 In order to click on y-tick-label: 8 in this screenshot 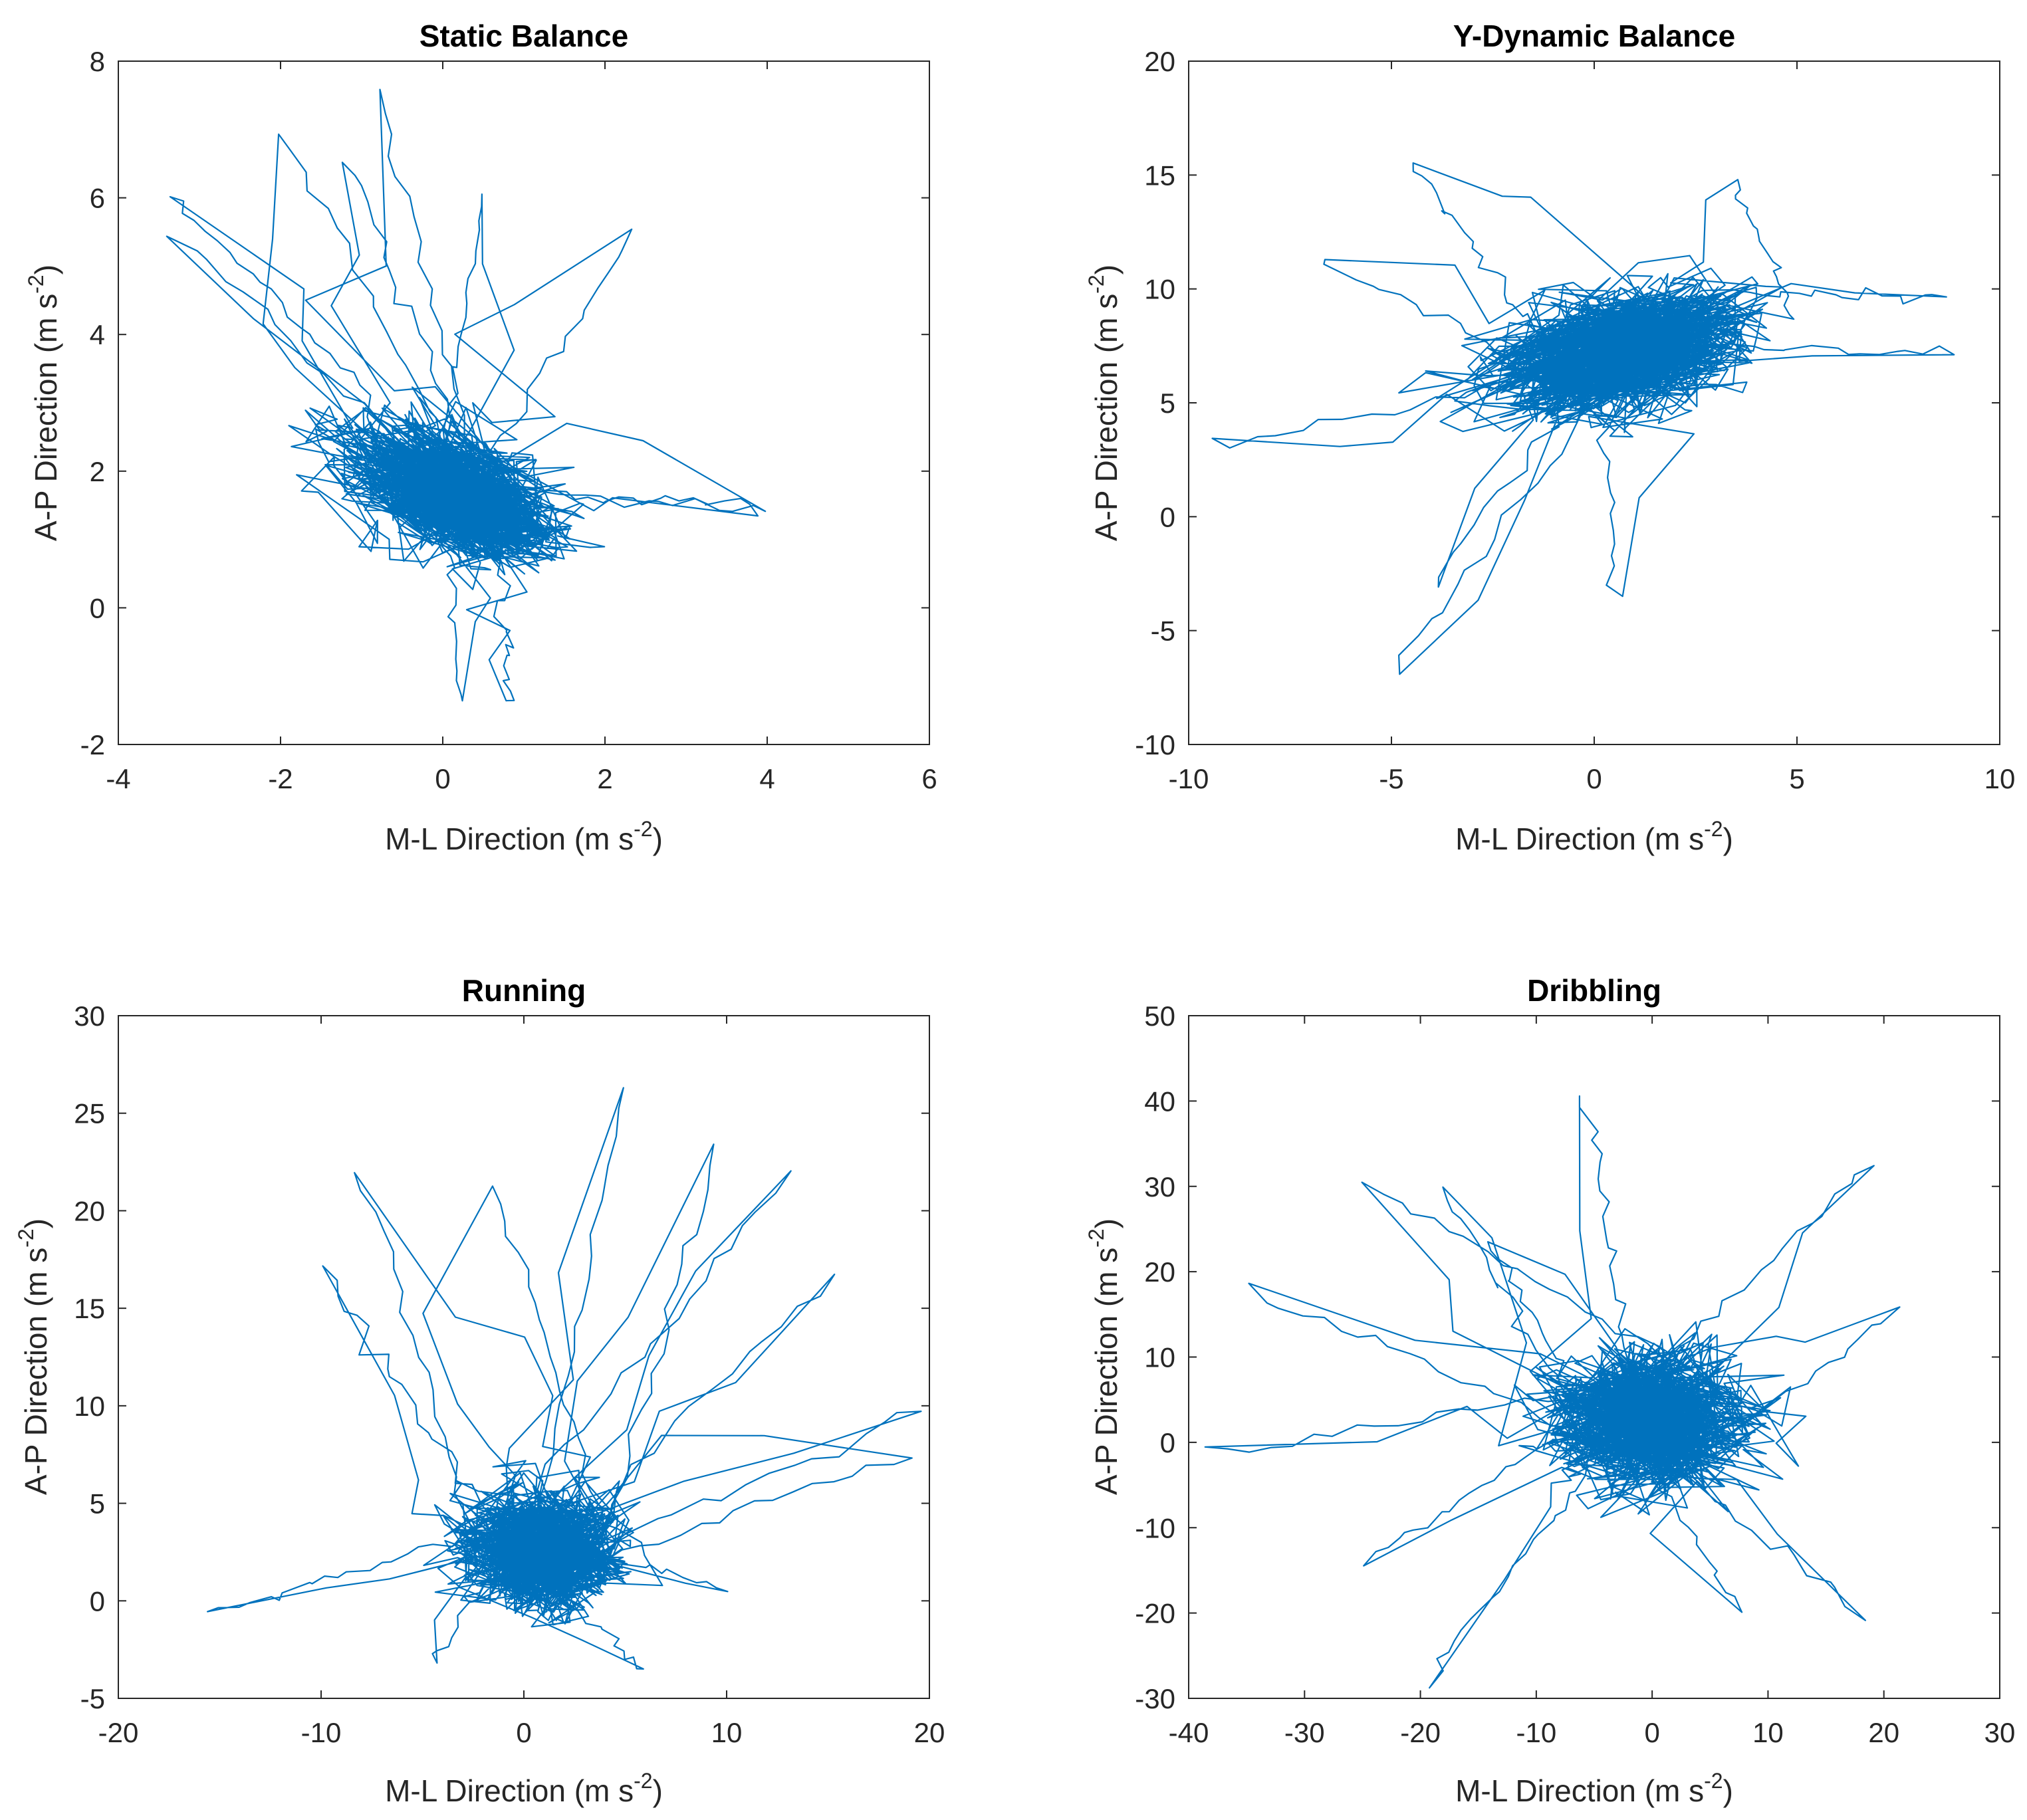, I will do `click(97, 62)`.